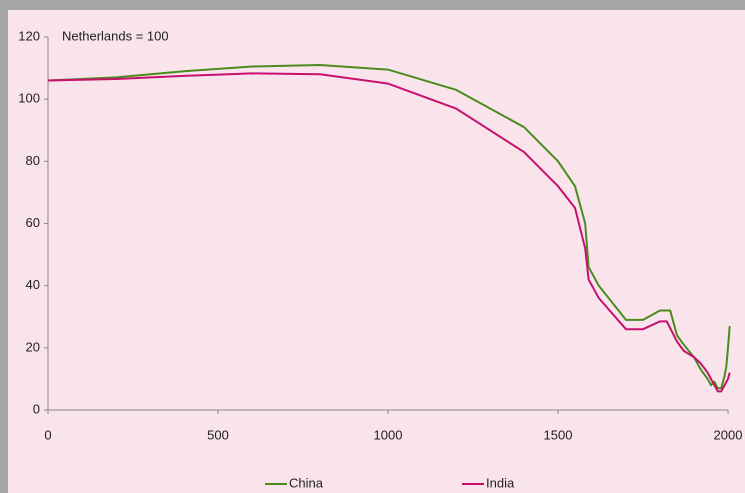  Describe the element at coordinates (33, 160) in the screenshot. I see `y-tick-label: 80` at that location.